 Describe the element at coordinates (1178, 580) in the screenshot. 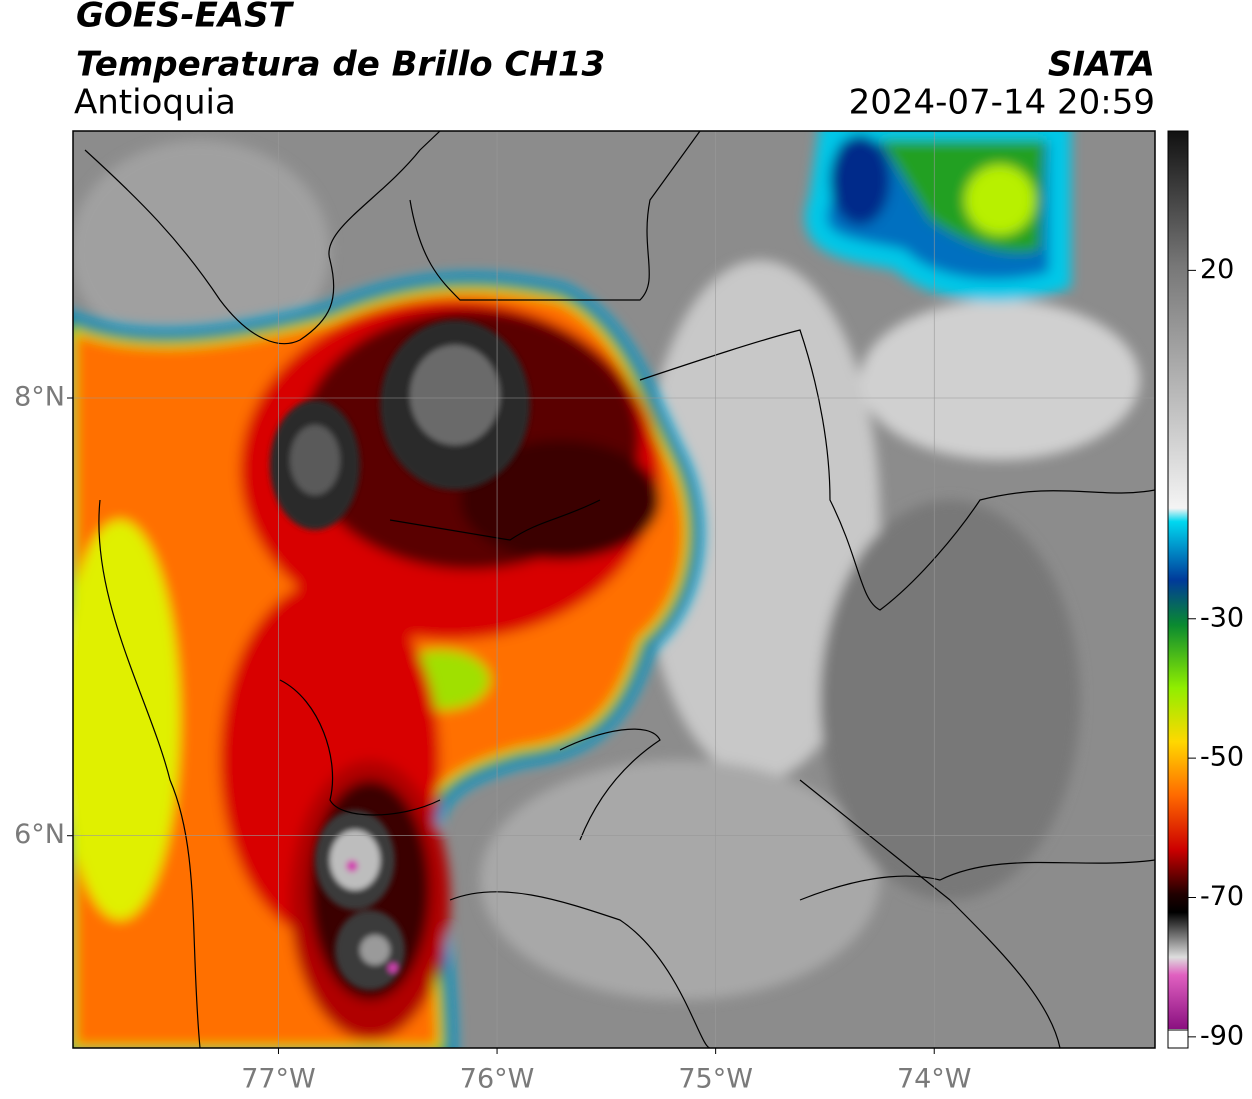

I see `colorbar` at that location.